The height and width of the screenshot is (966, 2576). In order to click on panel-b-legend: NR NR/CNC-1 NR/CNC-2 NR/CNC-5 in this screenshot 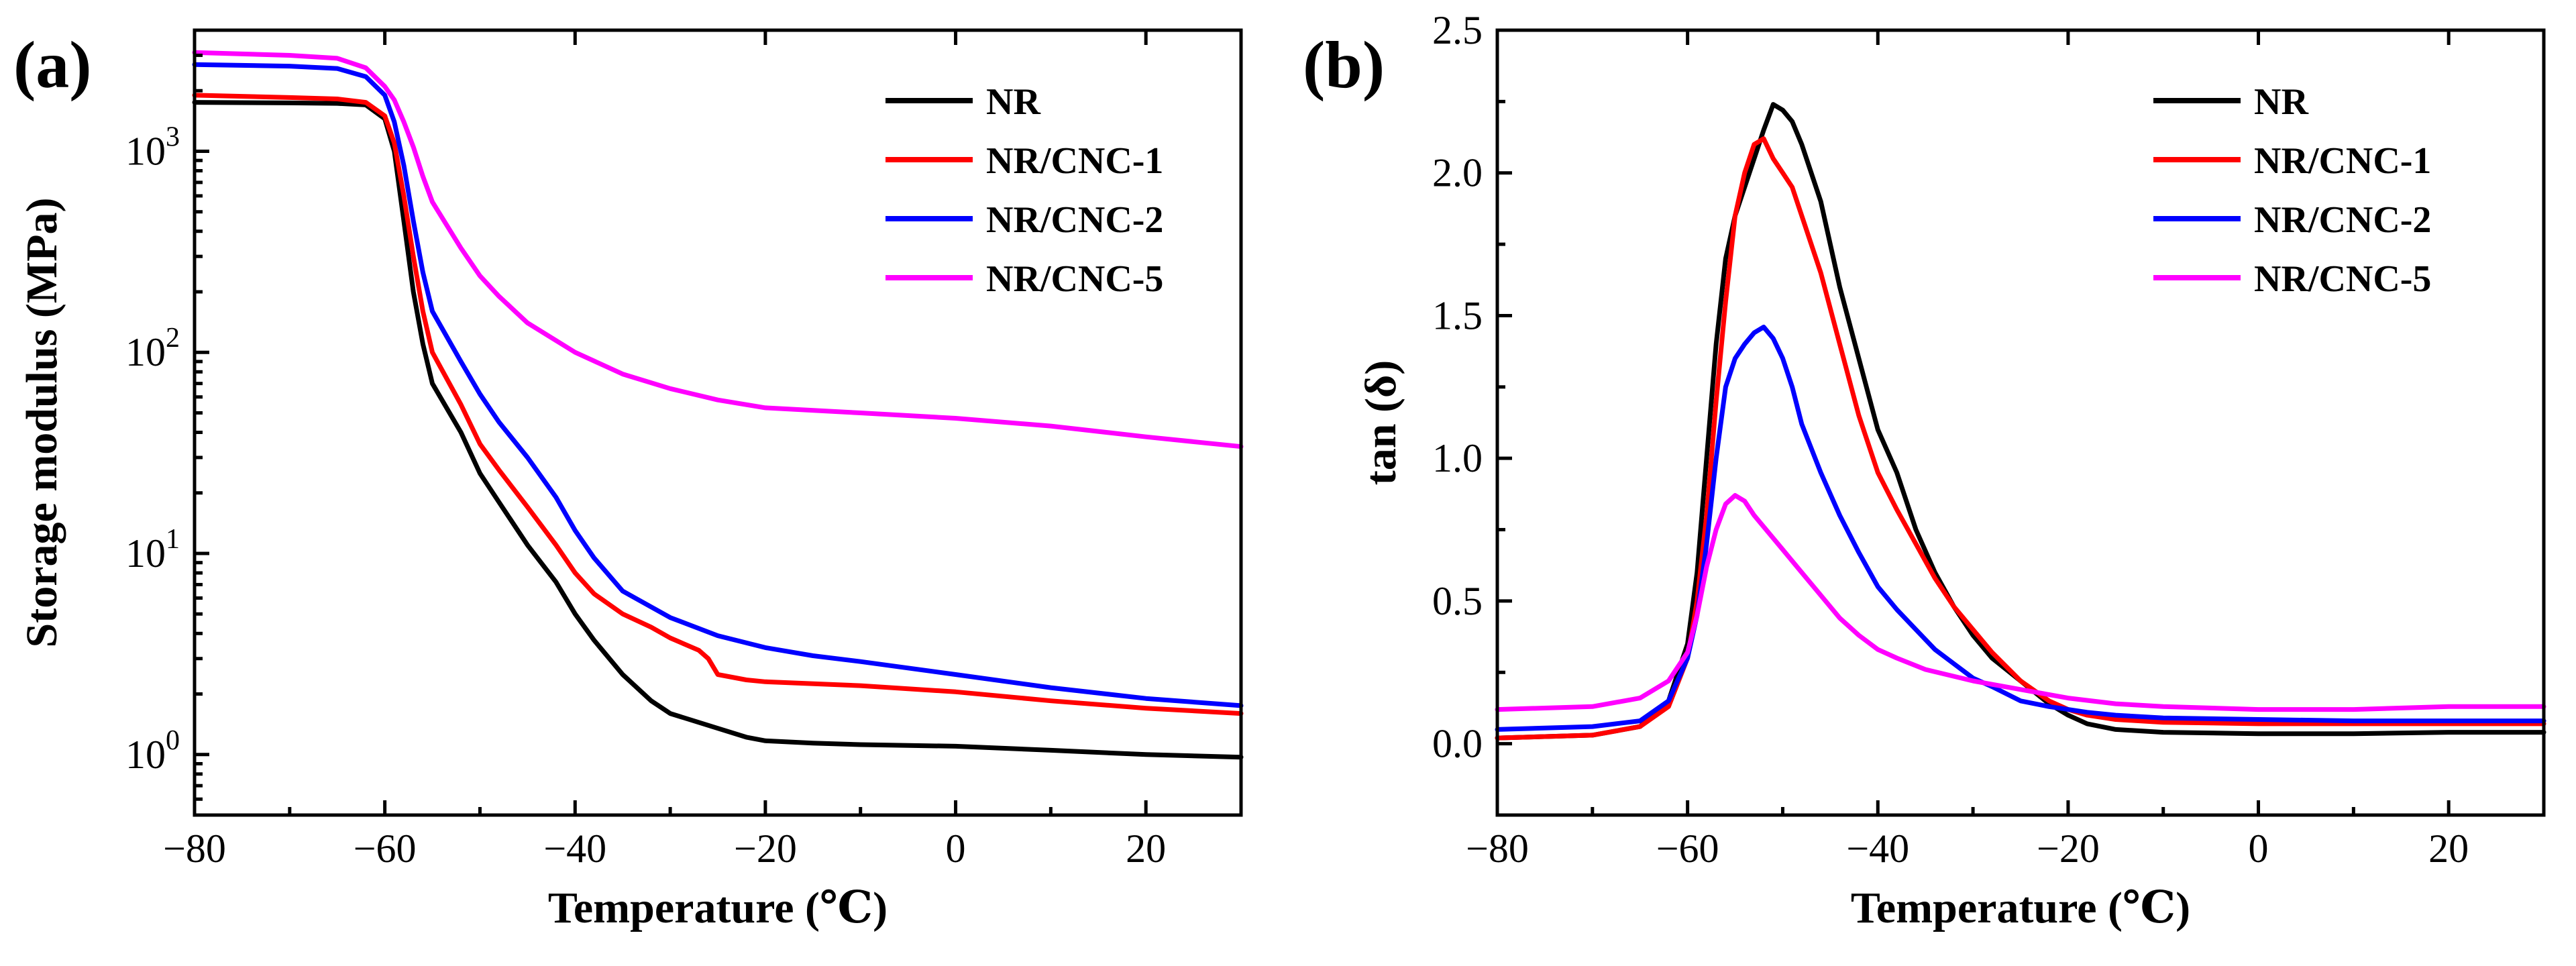, I will do `click(2292, 190)`.